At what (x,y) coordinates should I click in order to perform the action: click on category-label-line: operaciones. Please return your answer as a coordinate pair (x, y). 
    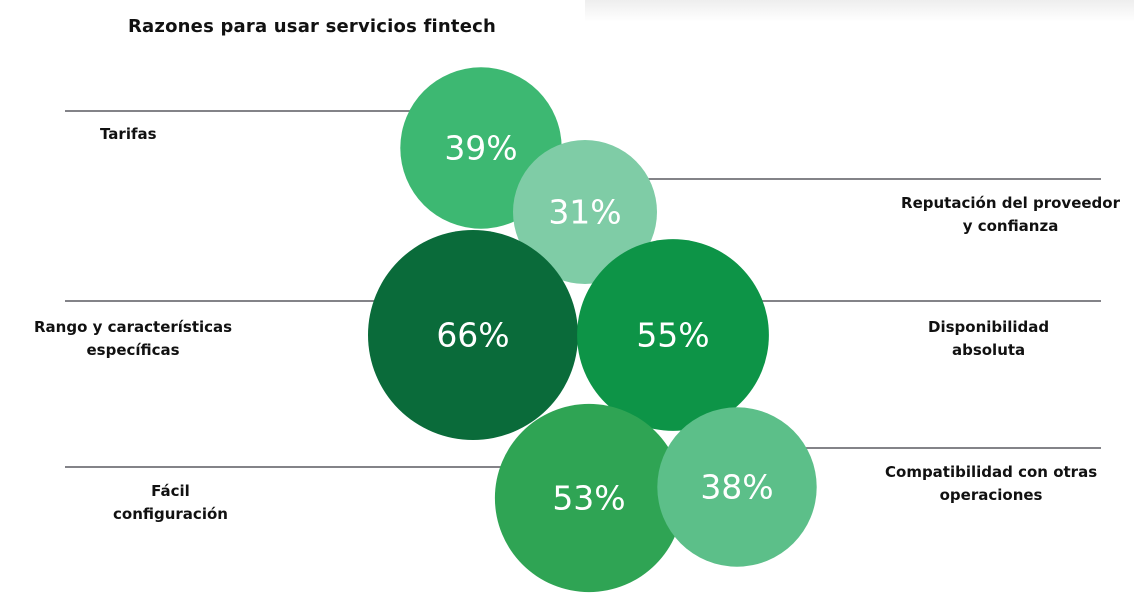
    Looking at the image, I should click on (991, 495).